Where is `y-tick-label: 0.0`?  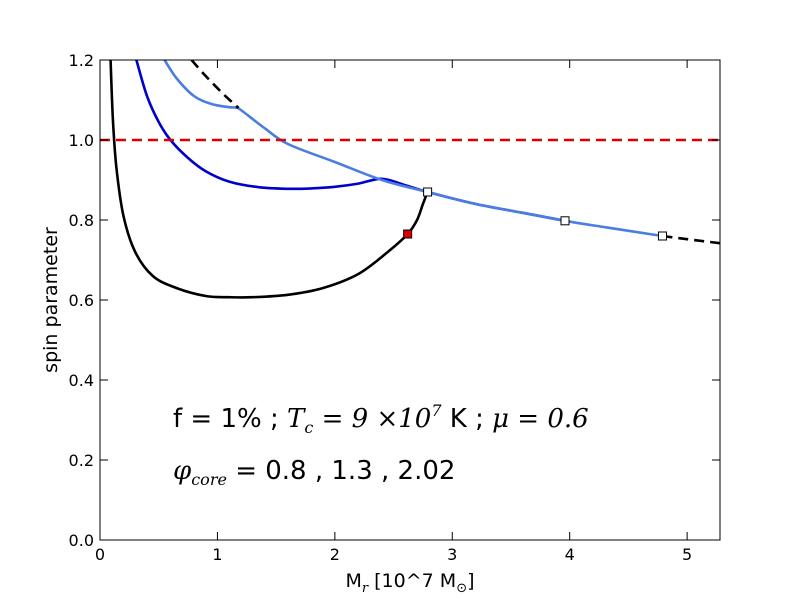
y-tick-label: 0.0 is located at coordinates (81, 540).